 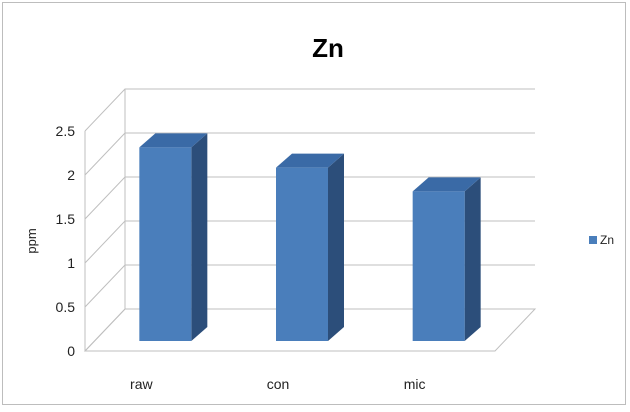 I want to click on bar-mic, so click(x=446, y=259).